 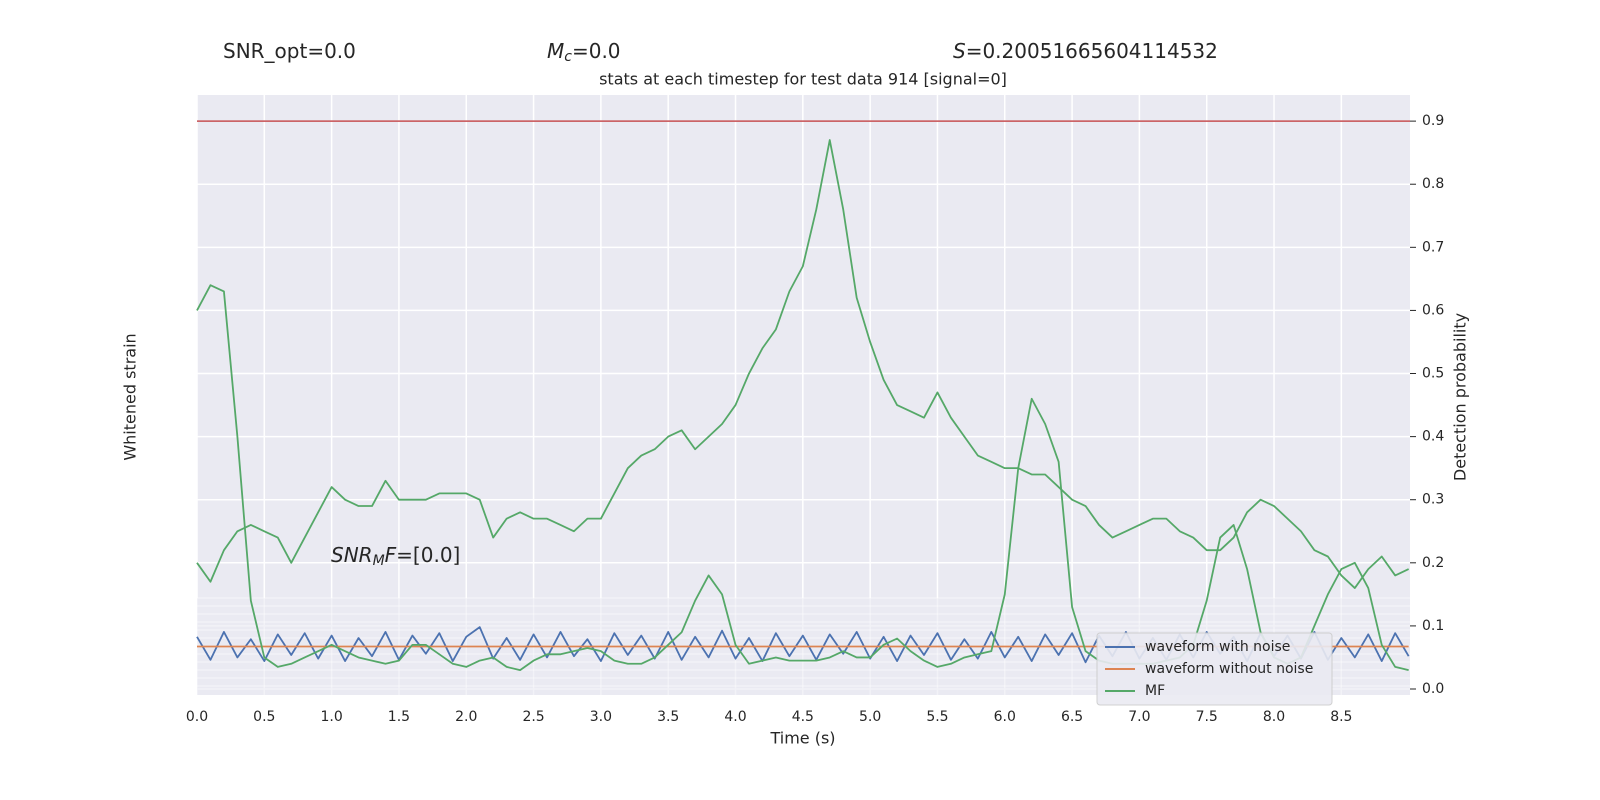 I want to click on x-tick-label: 5.5, so click(x=937, y=717).